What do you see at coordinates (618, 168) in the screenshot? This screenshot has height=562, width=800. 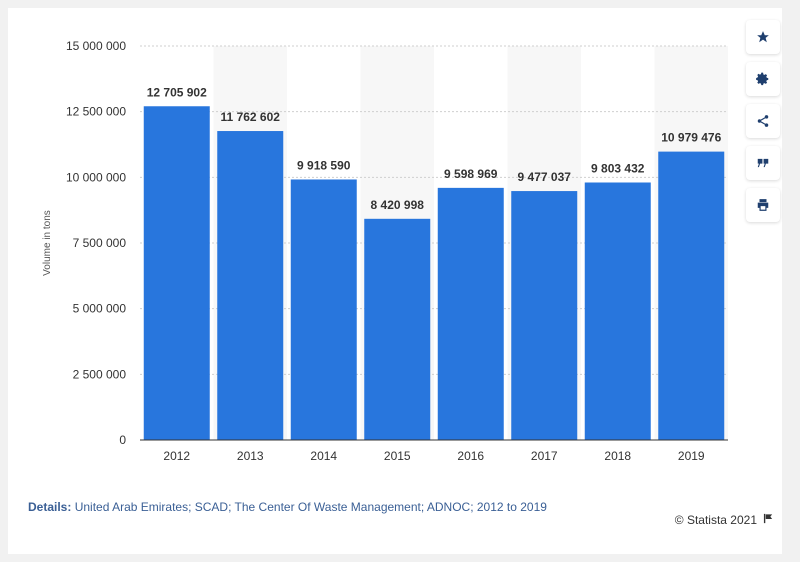 I see `bar-value-label: 9 803 432` at bounding box center [618, 168].